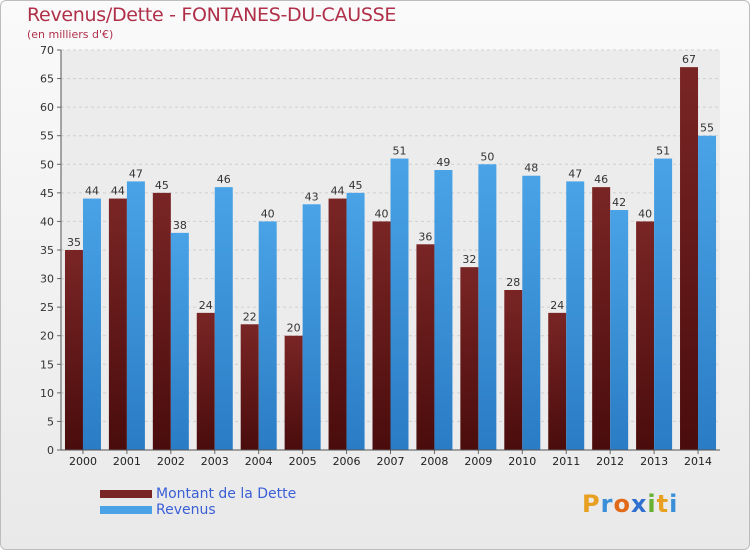 The width and height of the screenshot is (750, 550). What do you see at coordinates (268, 213) in the screenshot?
I see `data-label-revenus: 40` at bounding box center [268, 213].